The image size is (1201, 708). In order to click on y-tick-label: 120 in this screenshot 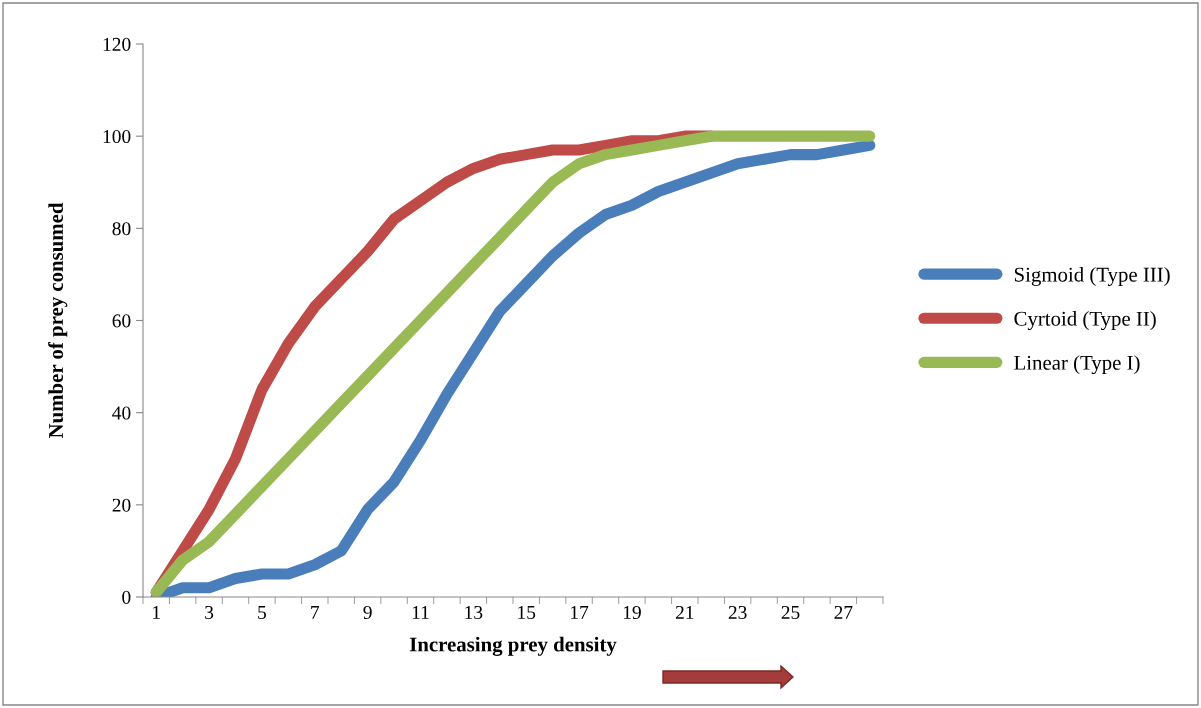, I will do `click(117, 44)`.